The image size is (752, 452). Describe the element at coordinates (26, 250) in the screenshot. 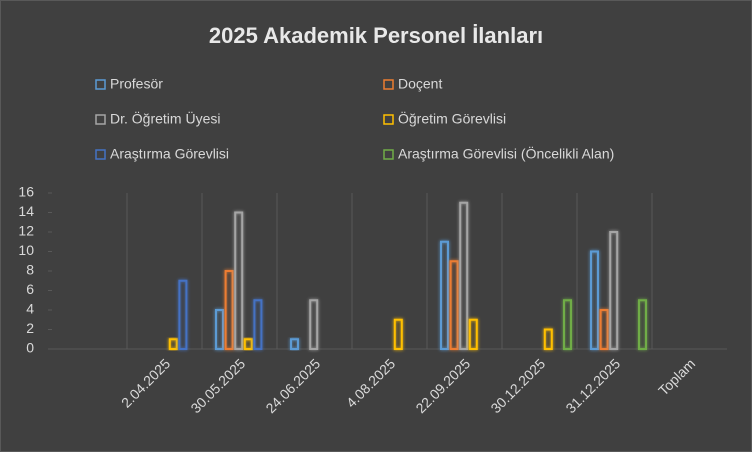

I see `y-tick-label: 10` at that location.